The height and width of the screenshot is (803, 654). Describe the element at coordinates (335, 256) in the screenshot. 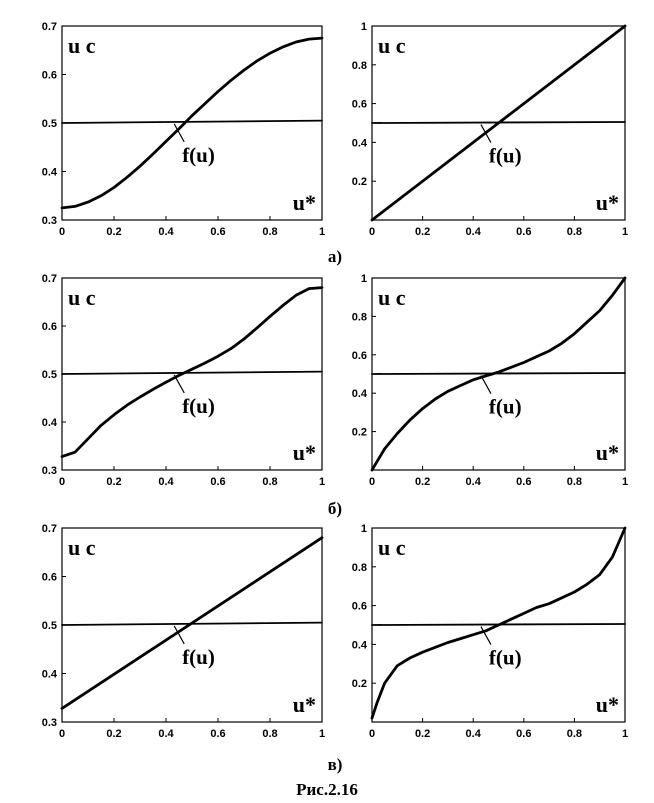

I see `row-label: а)` at that location.